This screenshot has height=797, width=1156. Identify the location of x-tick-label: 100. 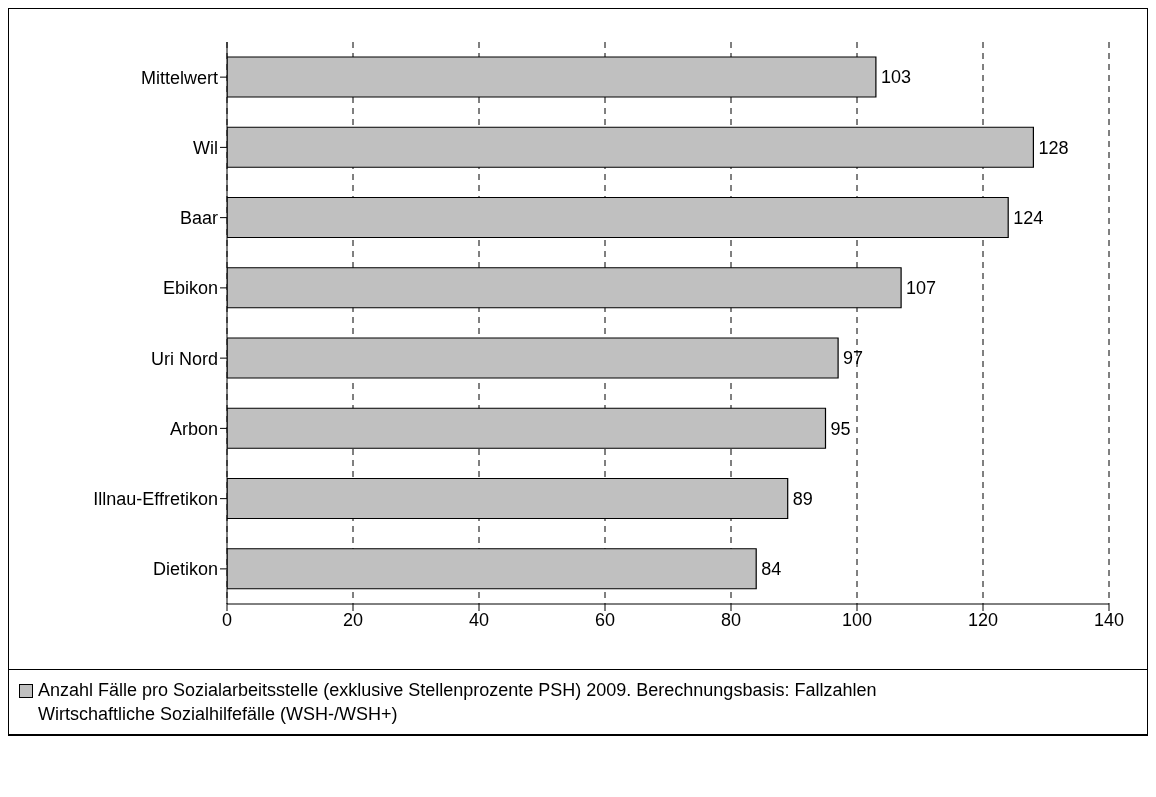
(857, 619).